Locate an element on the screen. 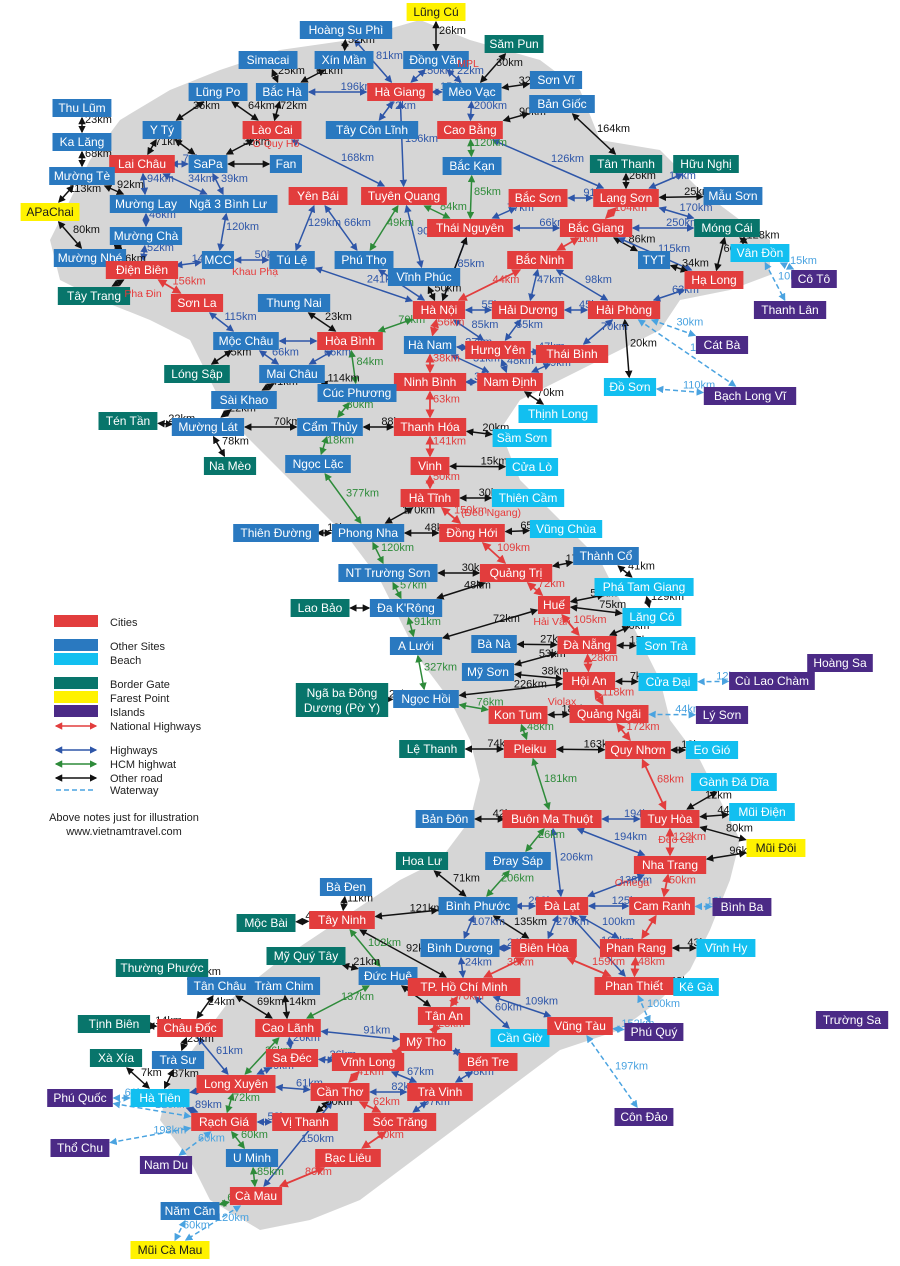 The width and height of the screenshot is (900, 1266). place-ganhdadia: Gành Đá Dĩa is located at coordinates (734, 782).